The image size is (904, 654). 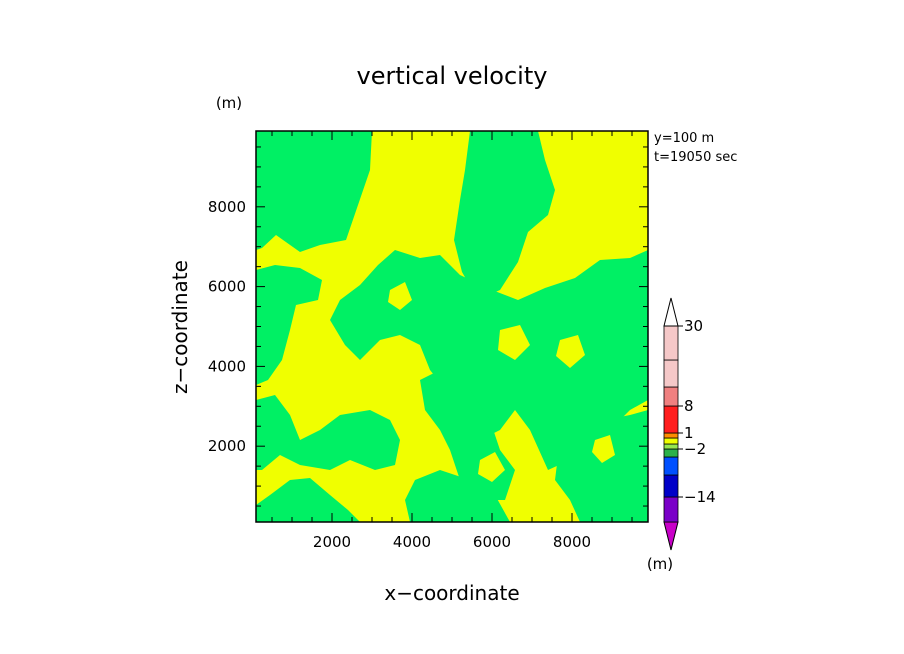 I want to click on colorbar-label: 8, so click(x=689, y=406).